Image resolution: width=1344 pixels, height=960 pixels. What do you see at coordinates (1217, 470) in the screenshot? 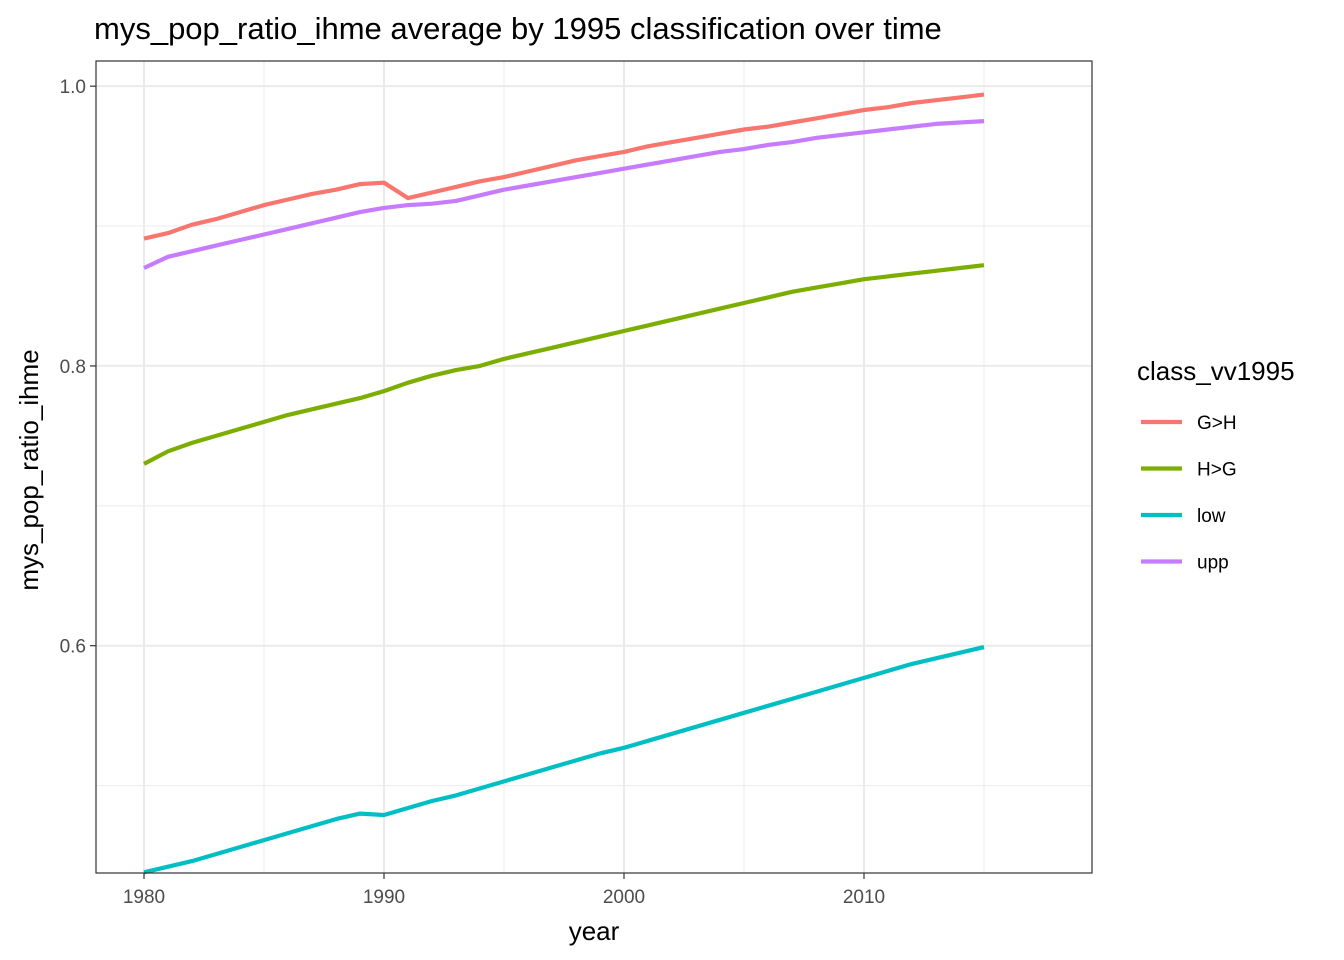
I see `legend-label: H>G` at bounding box center [1217, 470].